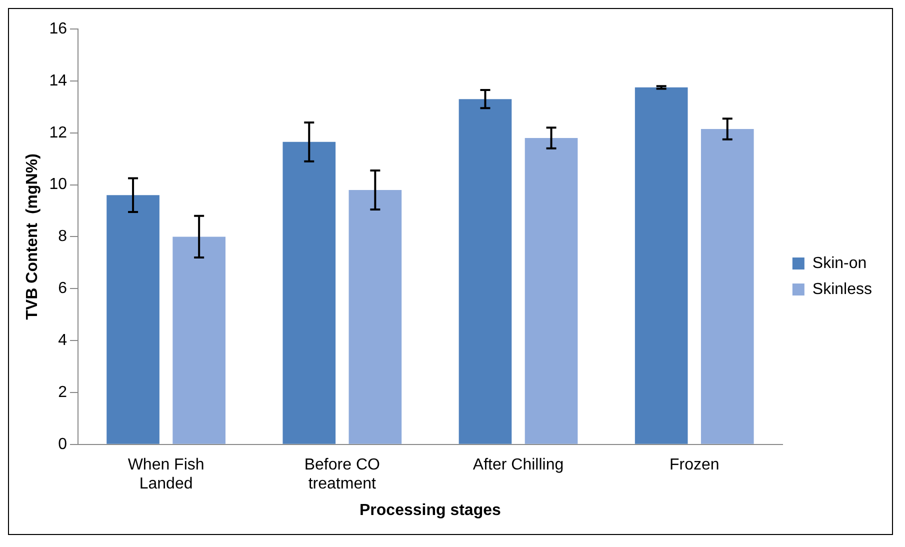 This screenshot has height=547, width=905. What do you see at coordinates (63, 289) in the screenshot?
I see `y-tick-label: 6` at bounding box center [63, 289].